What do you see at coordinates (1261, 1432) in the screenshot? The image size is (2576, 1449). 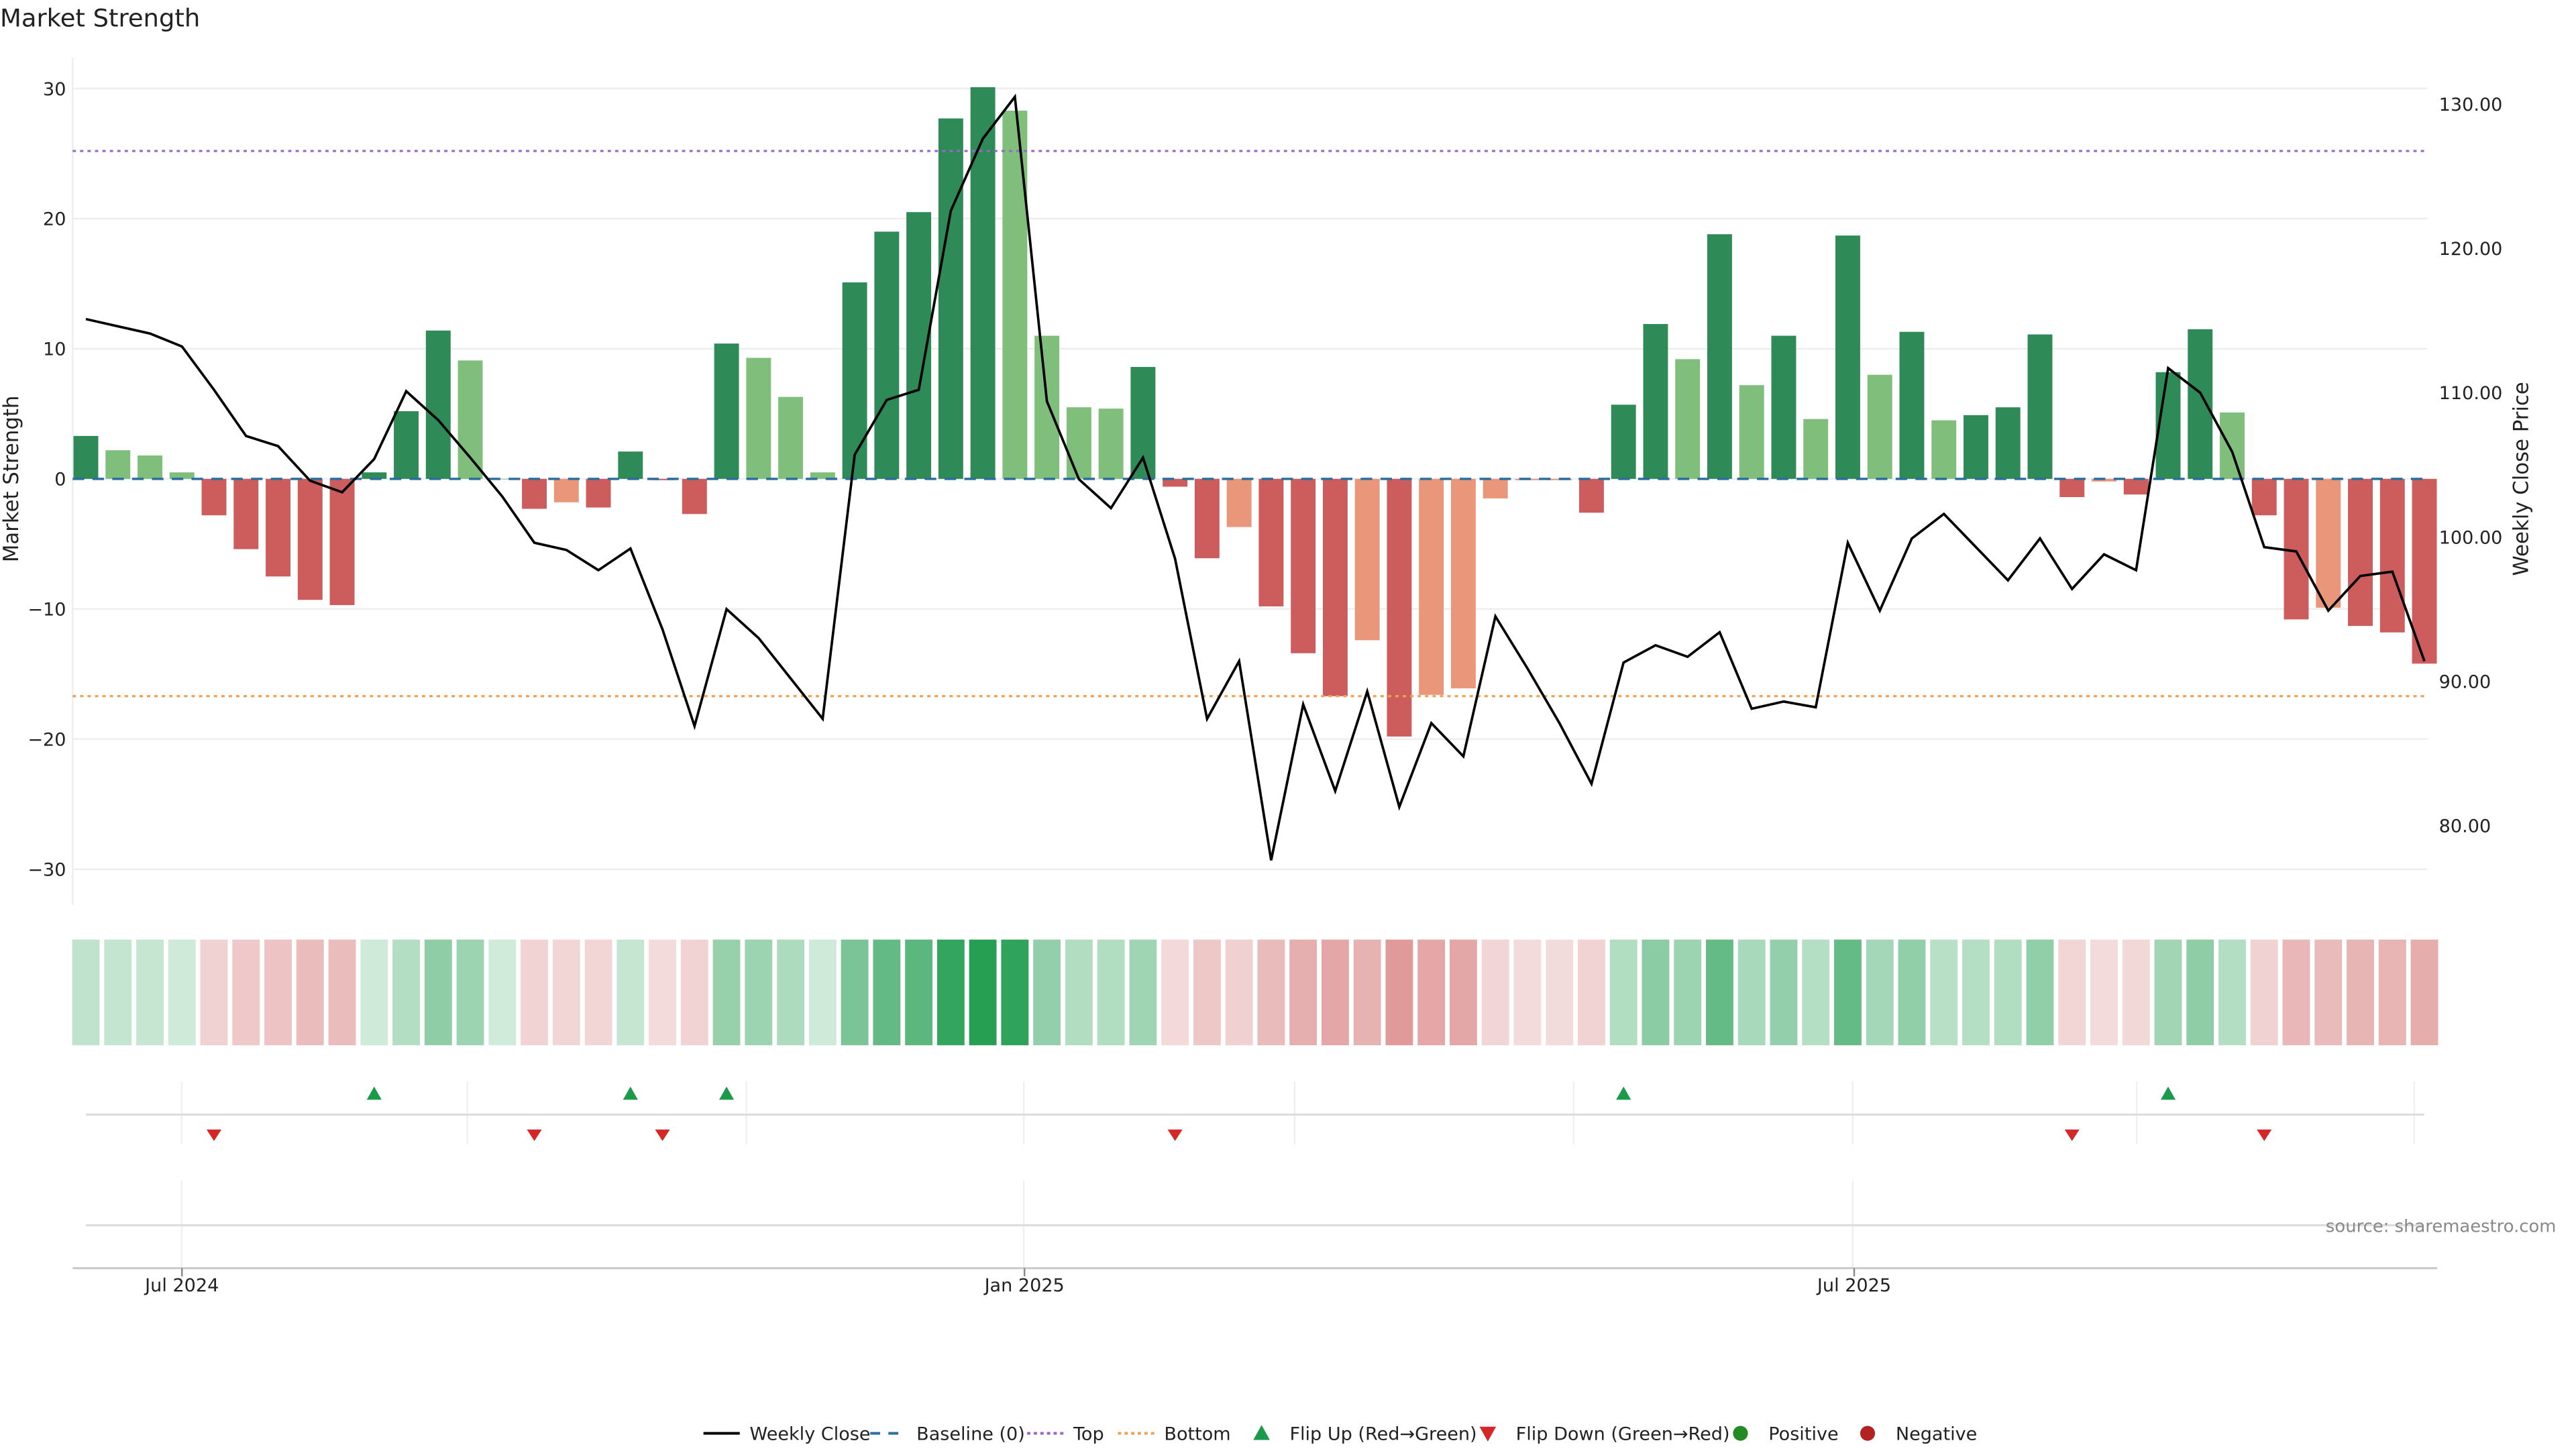 I see `triangle-up-icon` at bounding box center [1261, 1432].